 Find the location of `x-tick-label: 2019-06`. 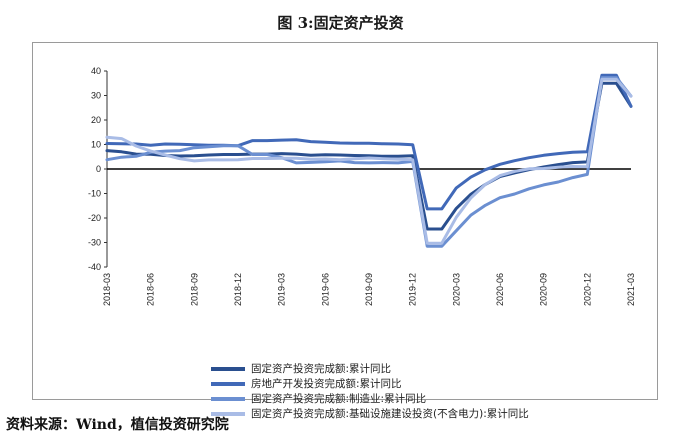

x-tick-label: 2019-06 is located at coordinates (325, 289).